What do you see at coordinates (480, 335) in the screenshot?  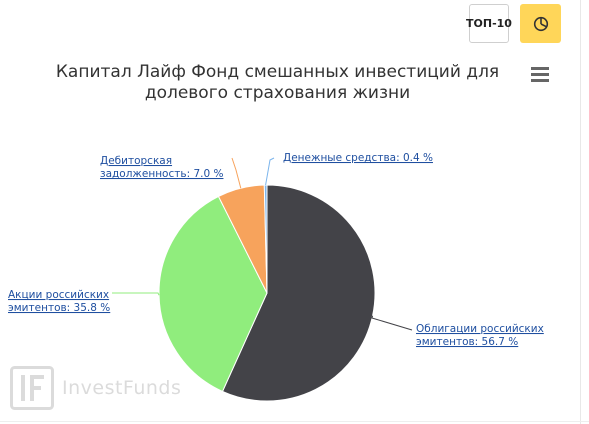 I see `data-label-0: Облигации российских эмитентов: 56.7 %` at bounding box center [480, 335].